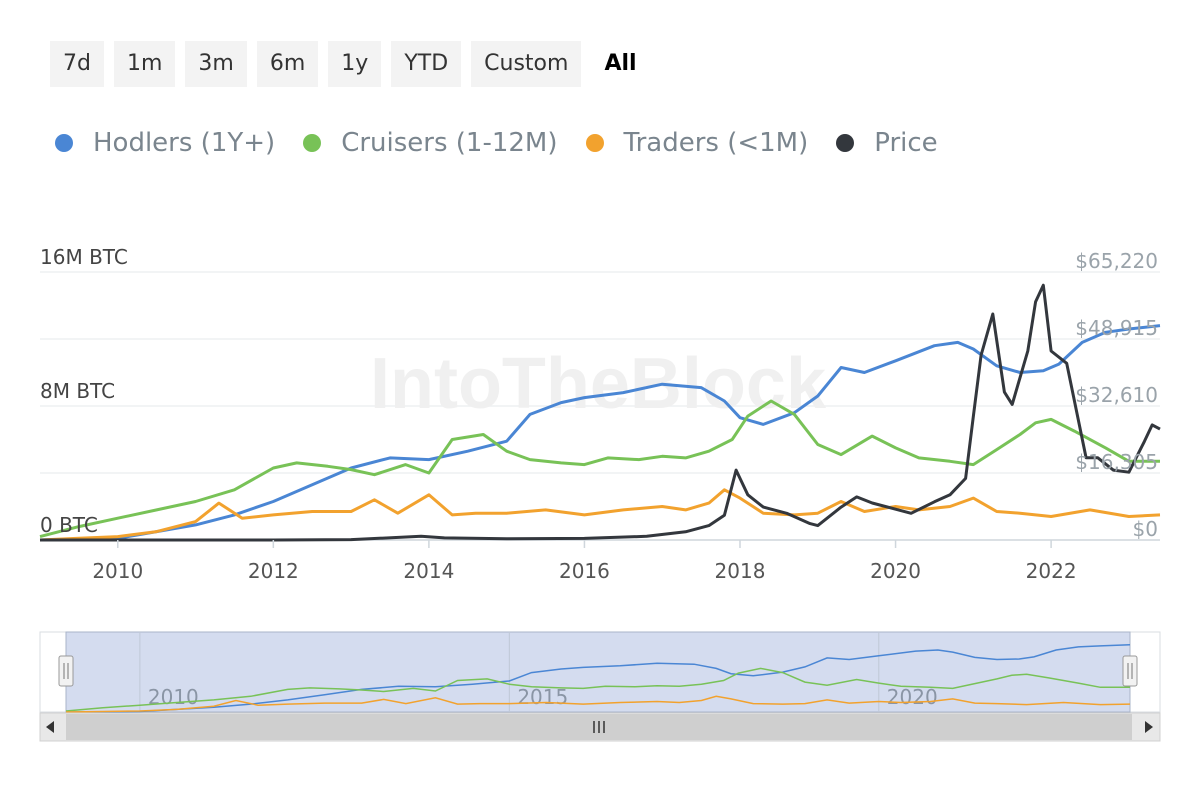 The image size is (1200, 800). Describe the element at coordinates (895, 571) in the screenshot. I see `x-tick-label: 2020` at that location.